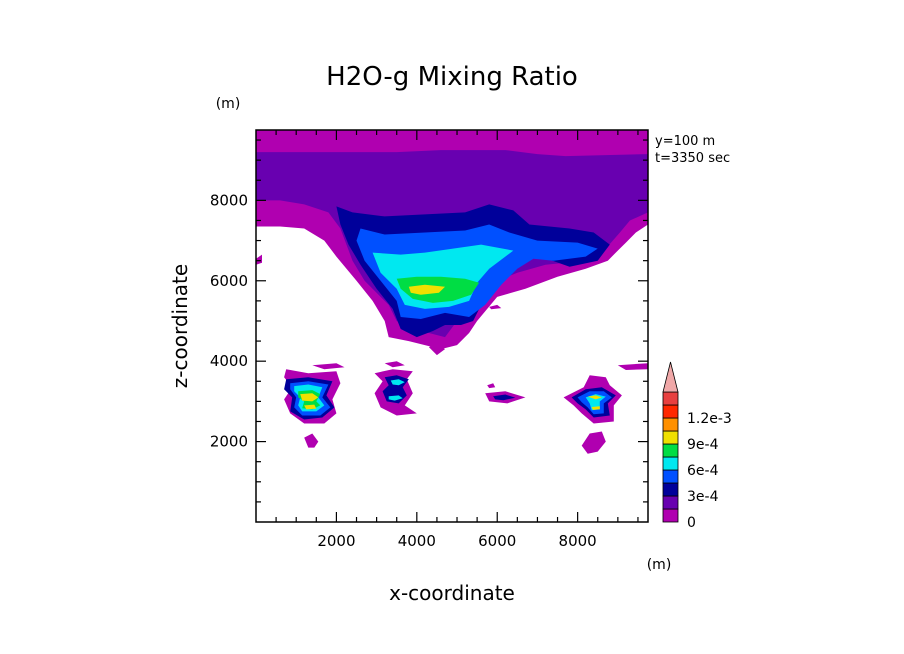 The height and width of the screenshot is (654, 904). Describe the element at coordinates (229, 442) in the screenshot. I see `y-tick-label: 2000` at that location.